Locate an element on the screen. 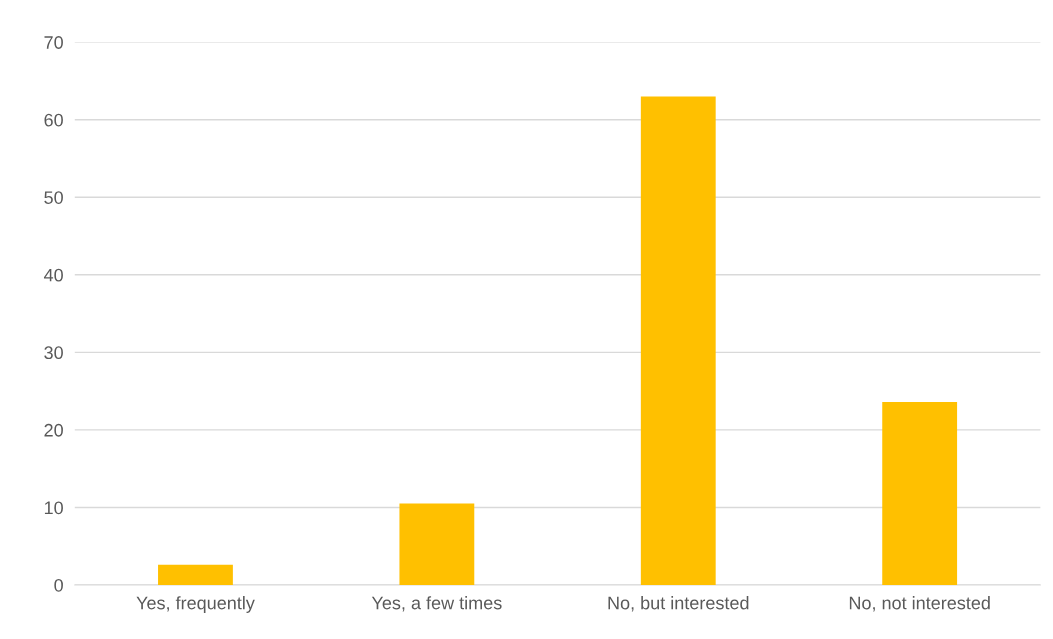  x-tick-label: Yes, a few times is located at coordinates (436, 604).